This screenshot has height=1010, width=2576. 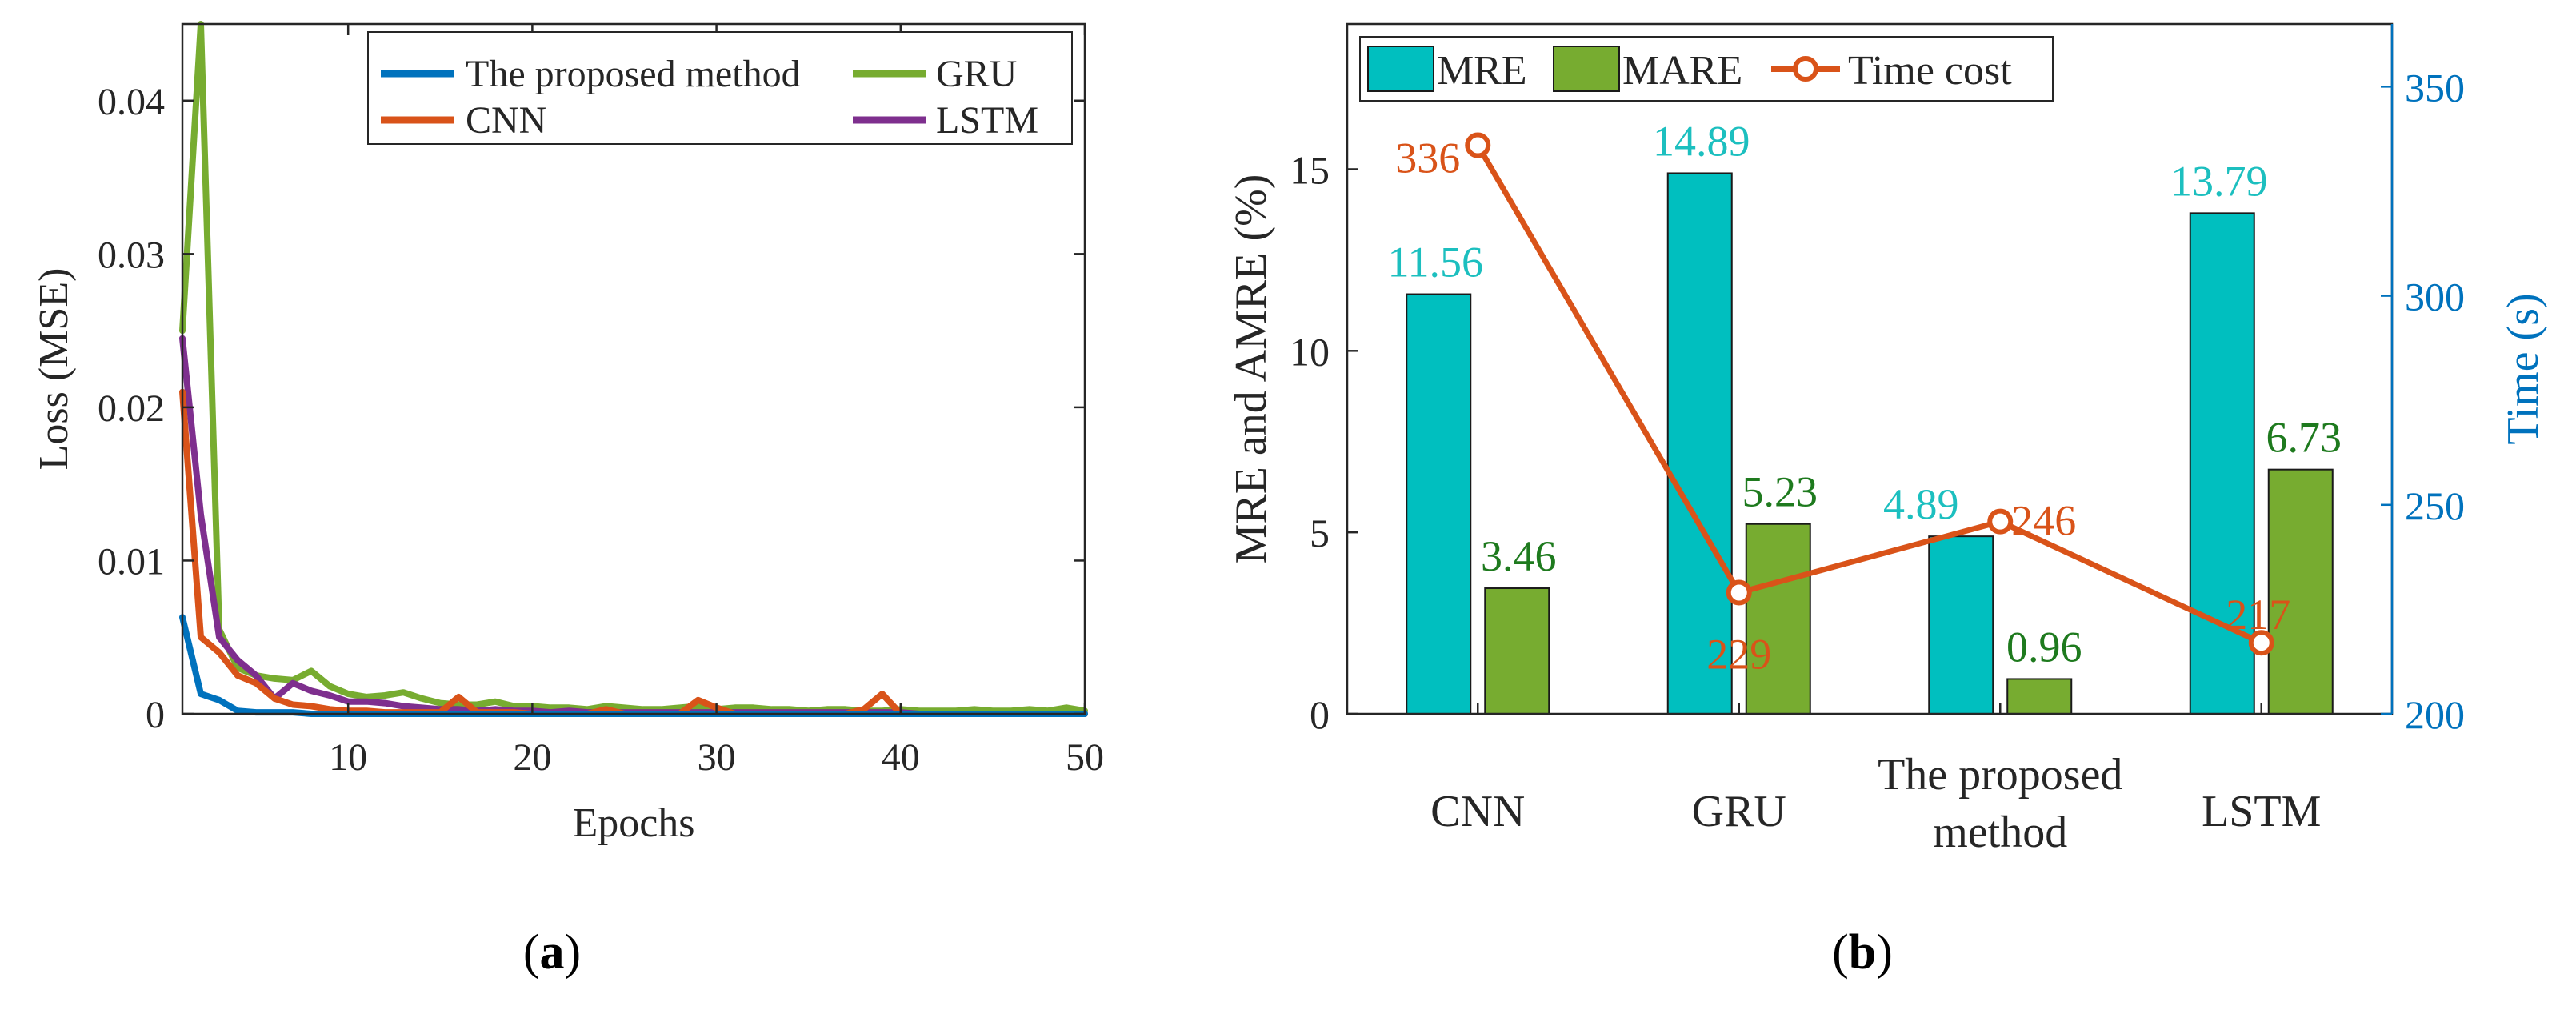 I want to click on panel-a-label-letter: a, so click(x=552, y=952).